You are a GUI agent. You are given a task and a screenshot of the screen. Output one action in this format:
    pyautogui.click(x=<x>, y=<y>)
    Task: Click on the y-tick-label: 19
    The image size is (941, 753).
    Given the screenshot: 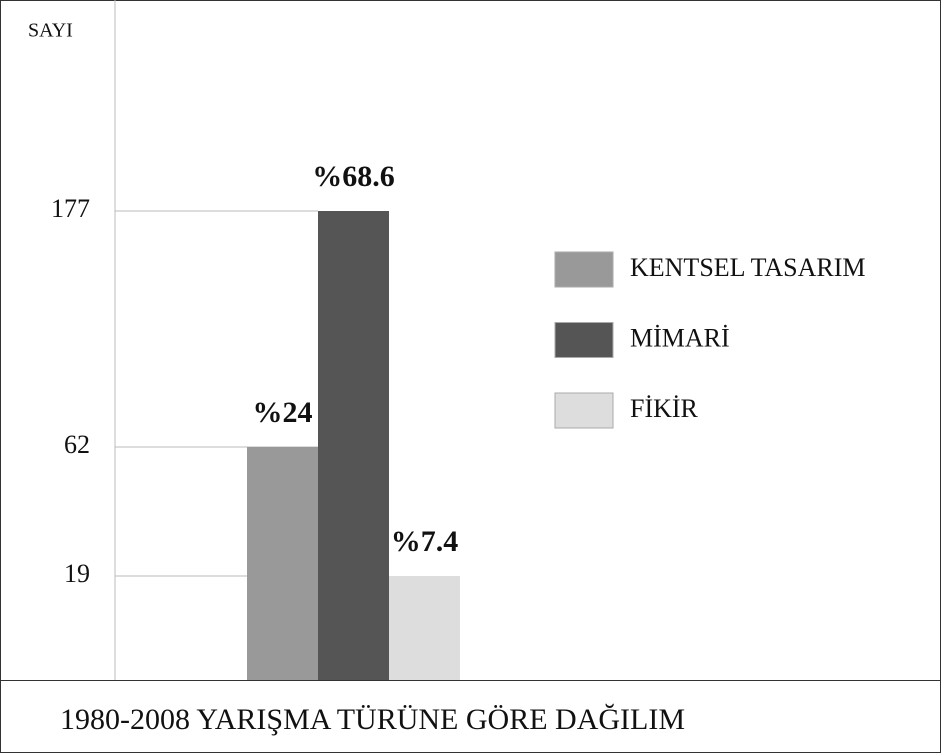 What is the action you would take?
    pyautogui.click(x=77, y=573)
    